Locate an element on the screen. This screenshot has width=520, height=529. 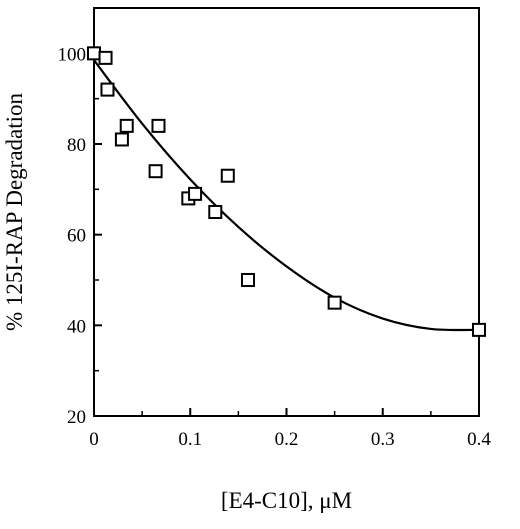
x-tick-label: 0.2 is located at coordinates (287, 439).